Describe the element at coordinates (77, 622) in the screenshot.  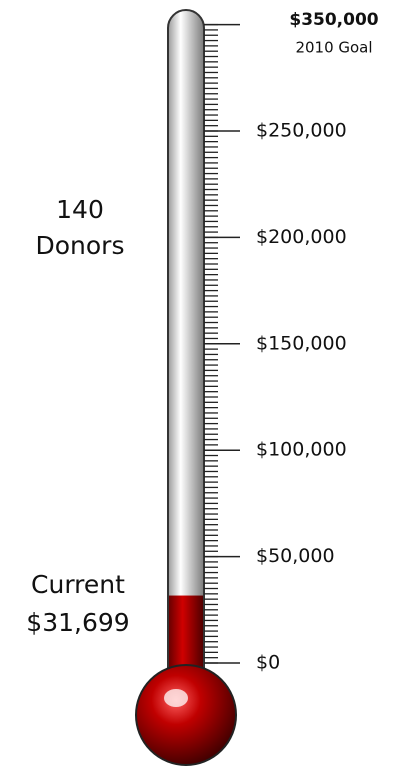
I see `current-value-label: $31,699` at that location.